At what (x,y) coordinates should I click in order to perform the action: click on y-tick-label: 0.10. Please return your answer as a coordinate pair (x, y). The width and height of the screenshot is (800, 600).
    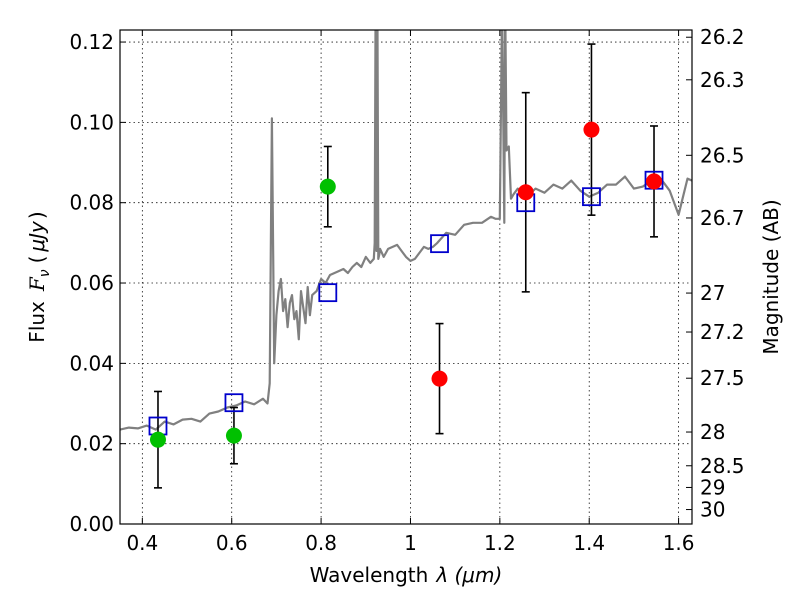
    Looking at the image, I should click on (91, 122).